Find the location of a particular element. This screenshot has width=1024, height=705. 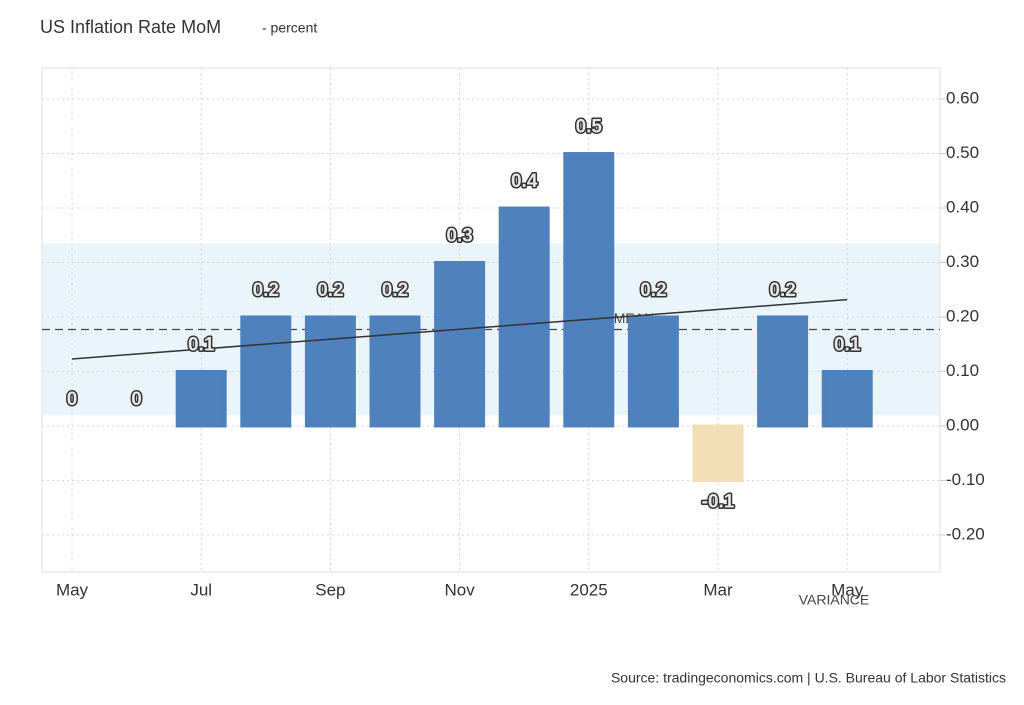

y-tick-label: 0.10 is located at coordinates (962, 370).